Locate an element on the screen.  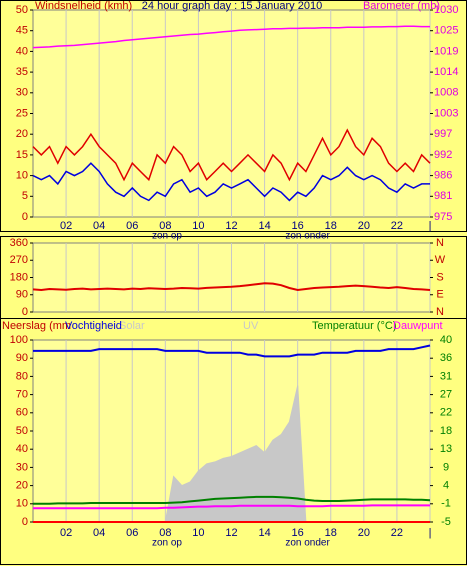
chart-title: 24 hour graph day : 15 January 2010 is located at coordinates (232, 6).